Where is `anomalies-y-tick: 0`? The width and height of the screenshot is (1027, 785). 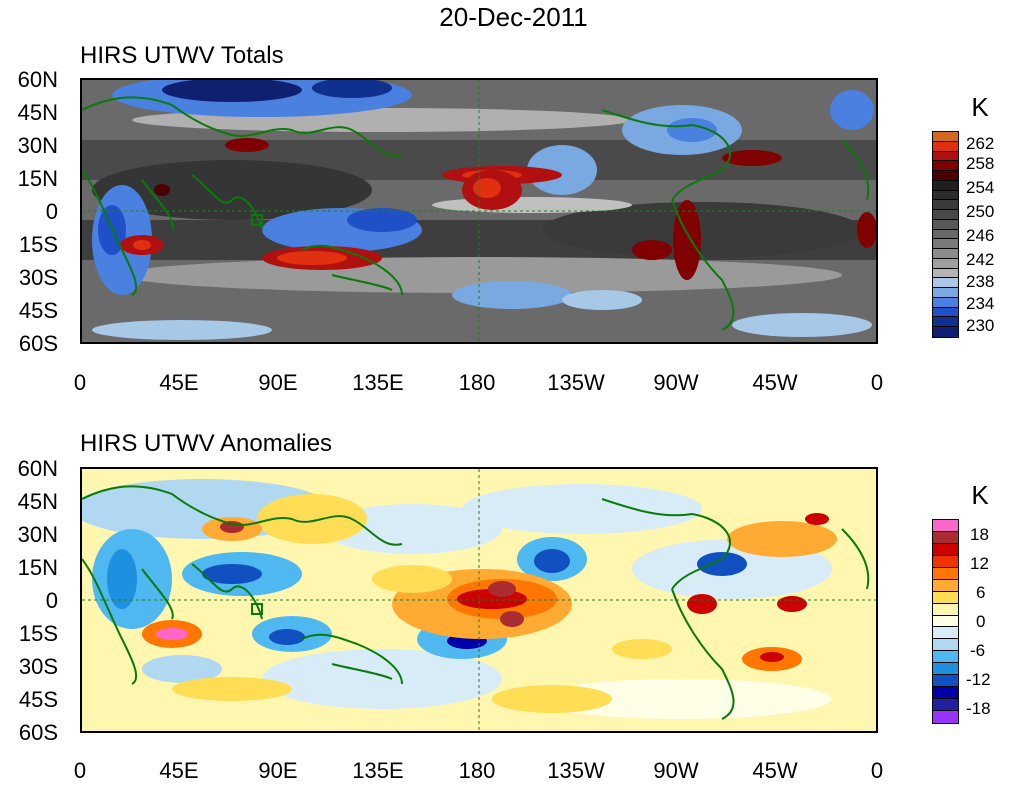
anomalies-y-tick: 0 is located at coordinates (51, 600).